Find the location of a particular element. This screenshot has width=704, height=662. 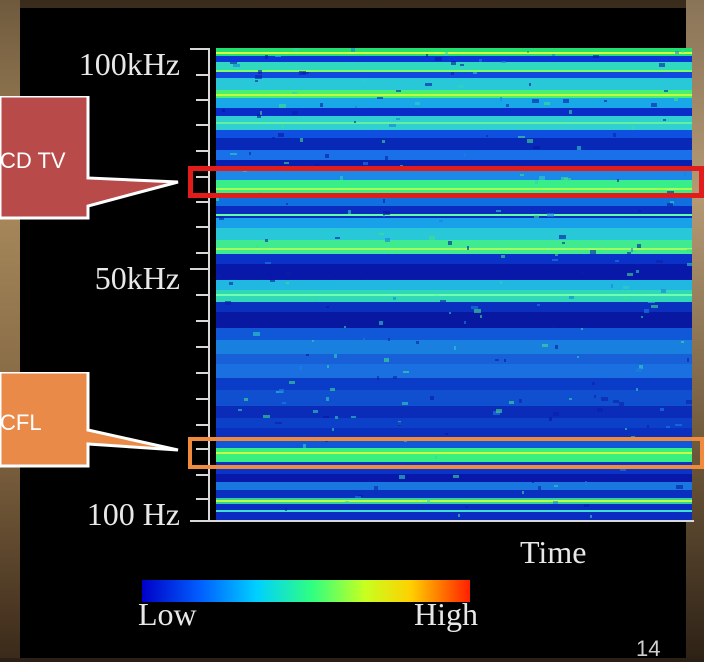

x-axis-label: Time is located at coordinates (553, 552).